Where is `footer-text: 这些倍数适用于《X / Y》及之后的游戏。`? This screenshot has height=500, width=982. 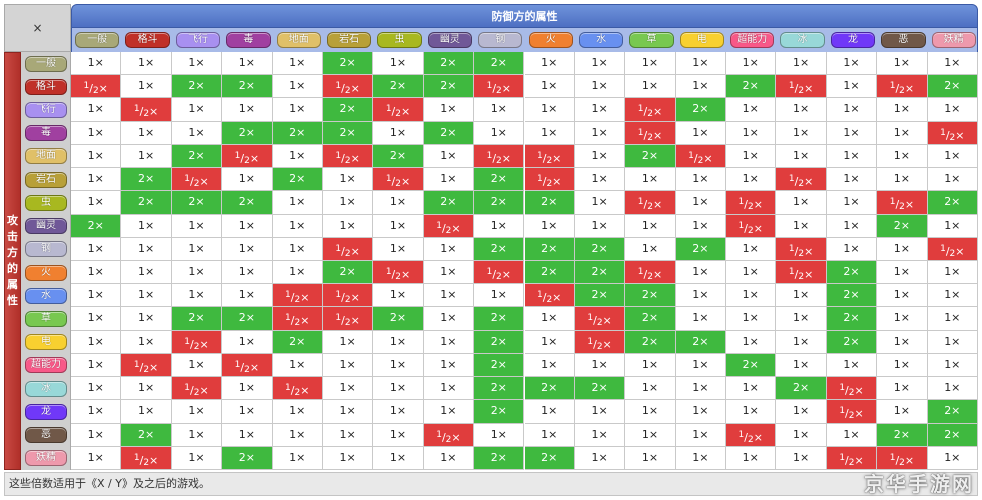 footer-text: 这些倍数适用于《X / Y》及之后的游戏。 is located at coordinates (109, 483).